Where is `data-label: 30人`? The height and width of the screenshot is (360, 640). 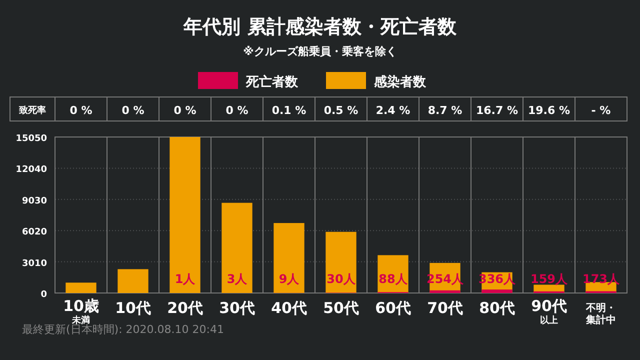
data-label: 30人 is located at coordinates (341, 279).